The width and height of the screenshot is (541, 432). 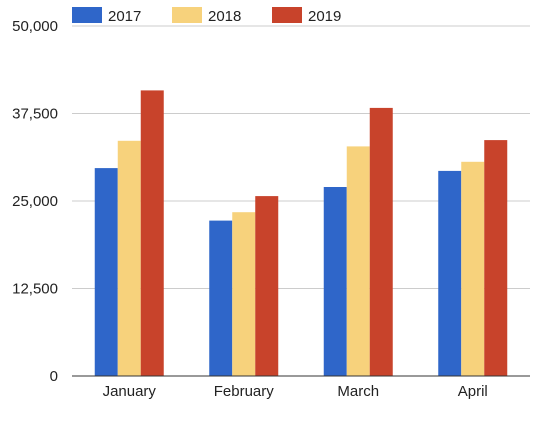 I want to click on x-tick-label: February, so click(x=244, y=391).